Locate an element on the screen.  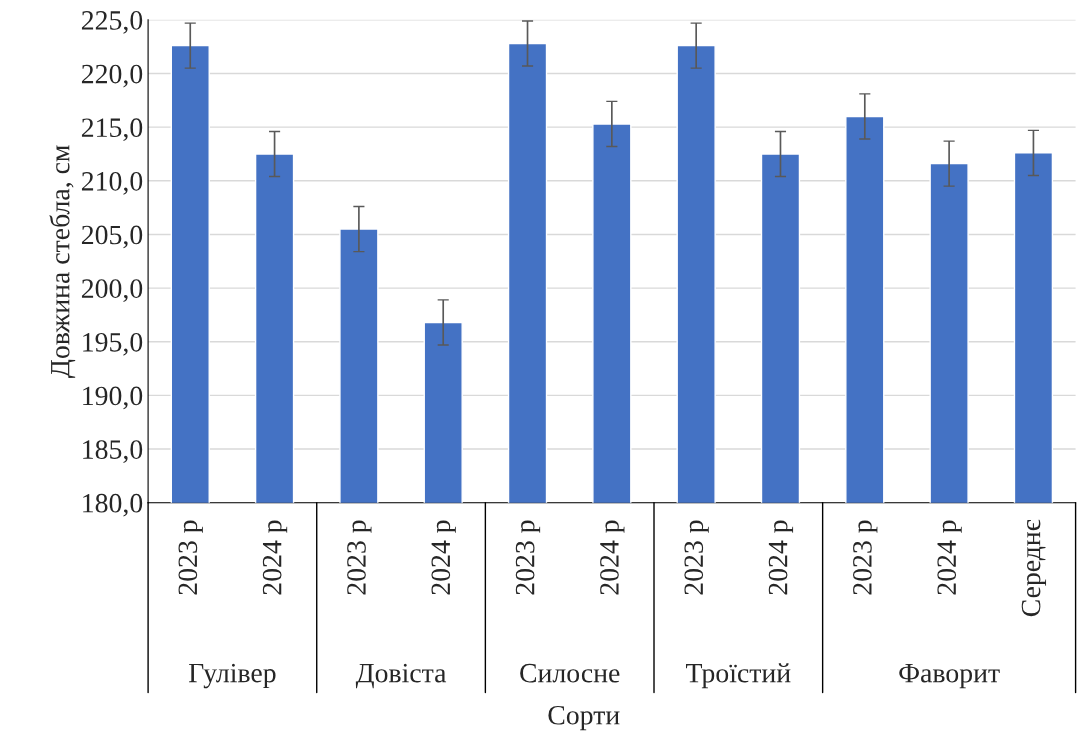
text: Довіста is located at coordinates (401, 676).